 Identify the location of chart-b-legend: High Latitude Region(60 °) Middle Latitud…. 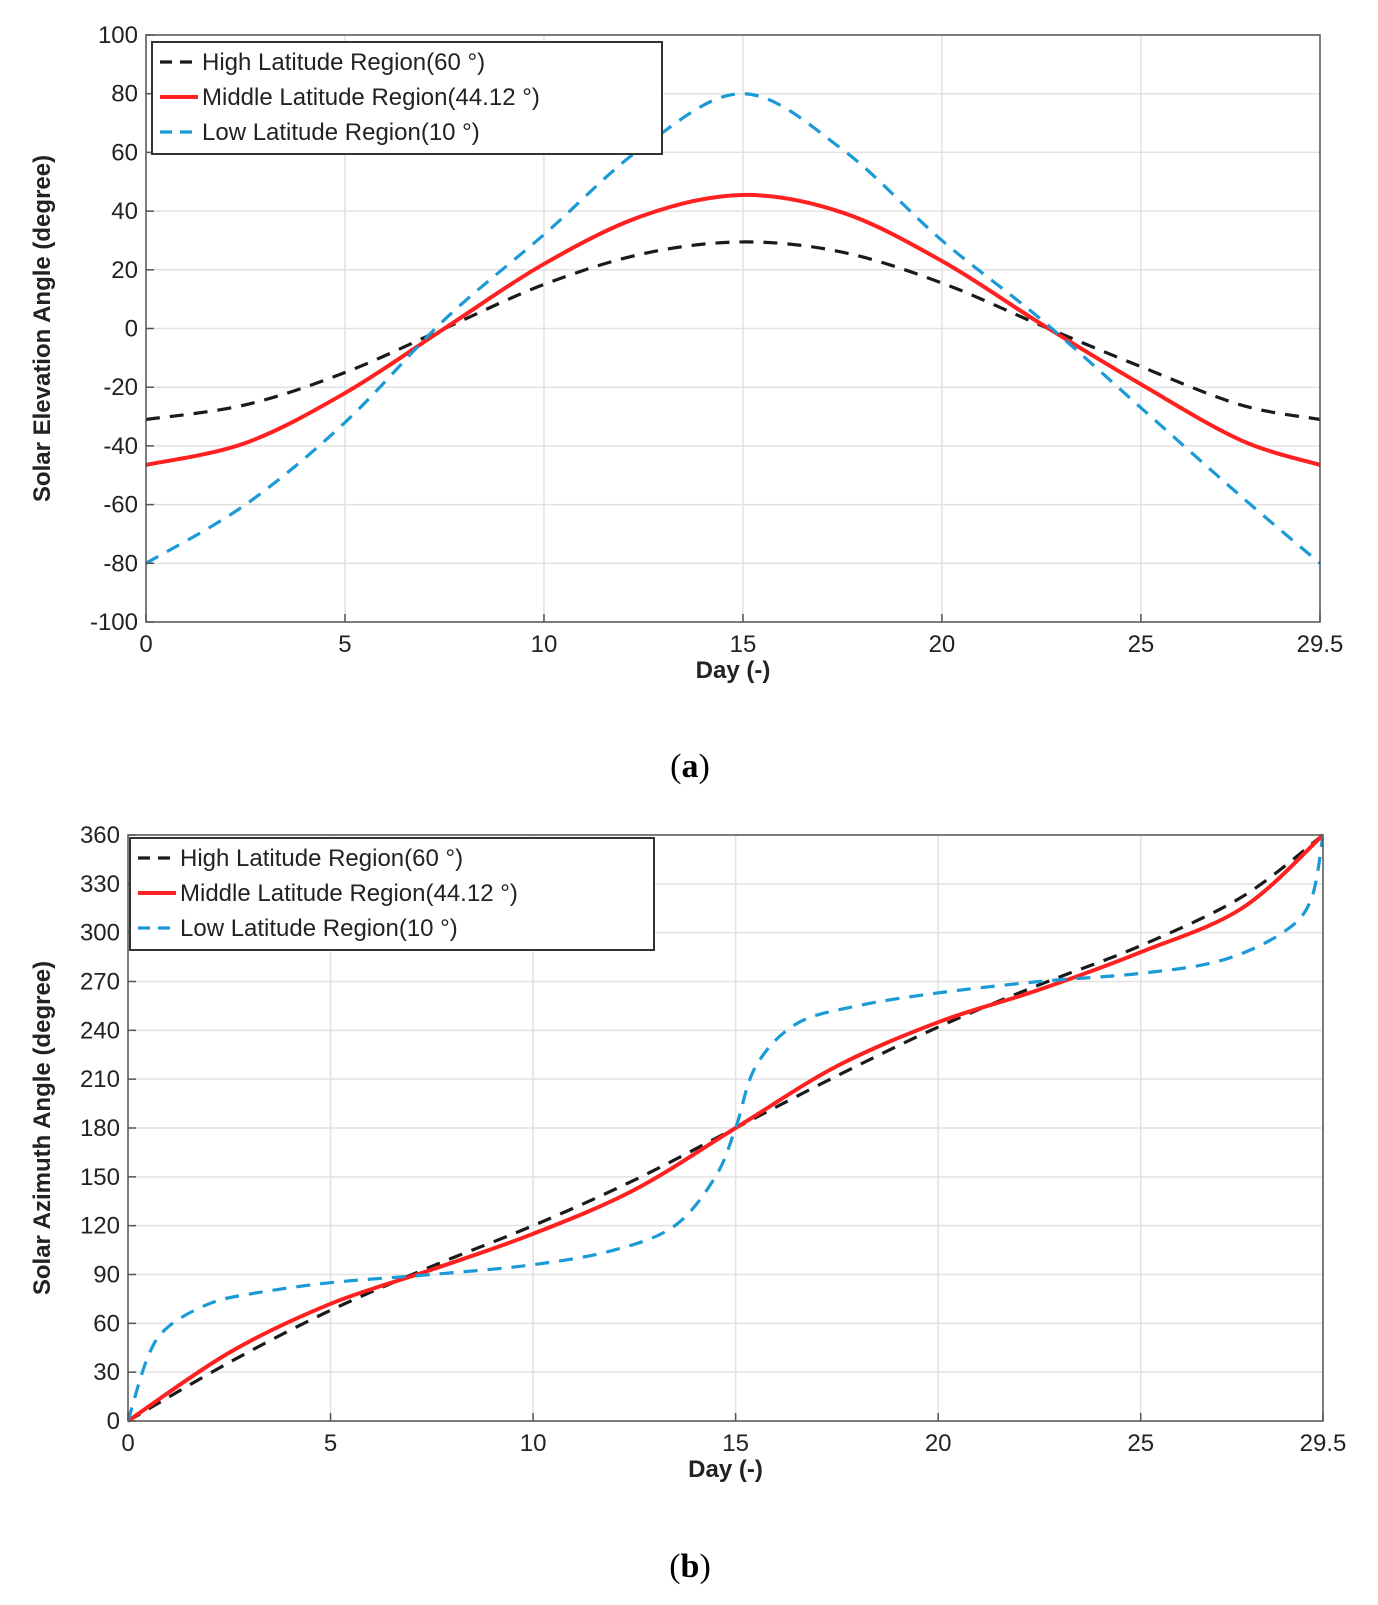
(392, 894).